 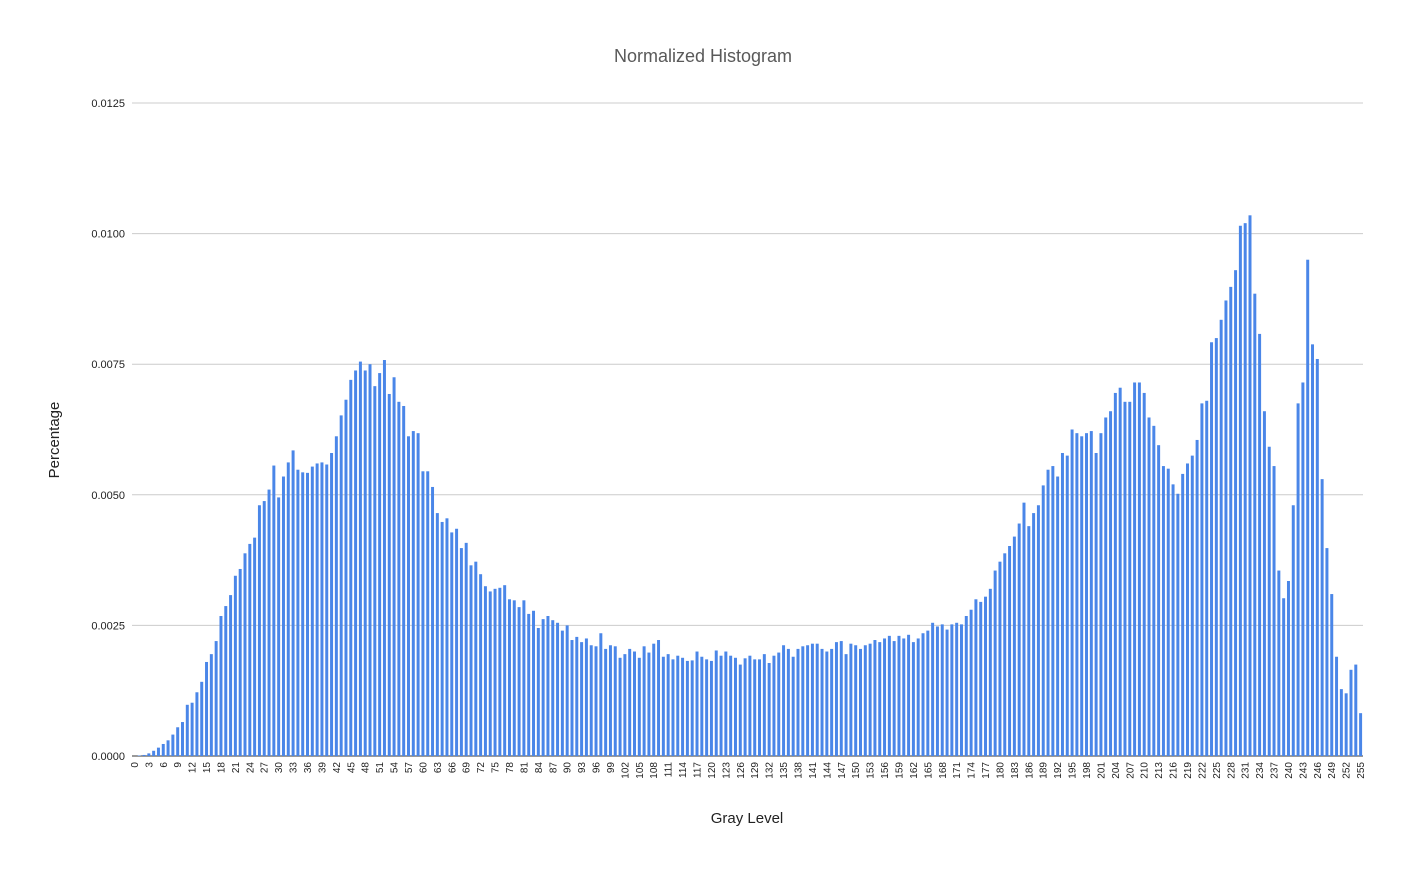 I want to click on x-tick-label: 213, so click(x=1159, y=770).